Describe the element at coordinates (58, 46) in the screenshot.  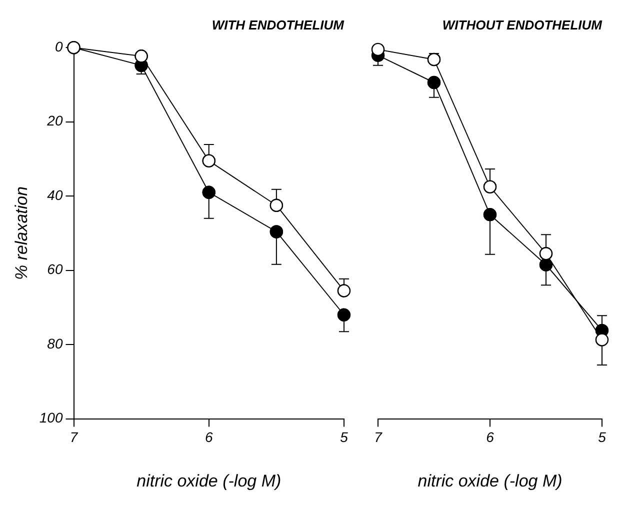
I see `y-tick-label: 0` at that location.